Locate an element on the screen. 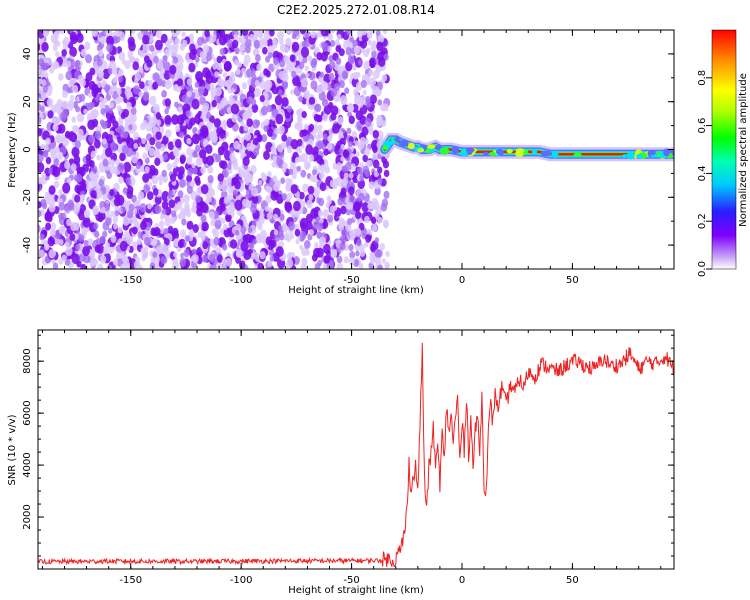  x-tick-label: -150 is located at coordinates (130, 280).